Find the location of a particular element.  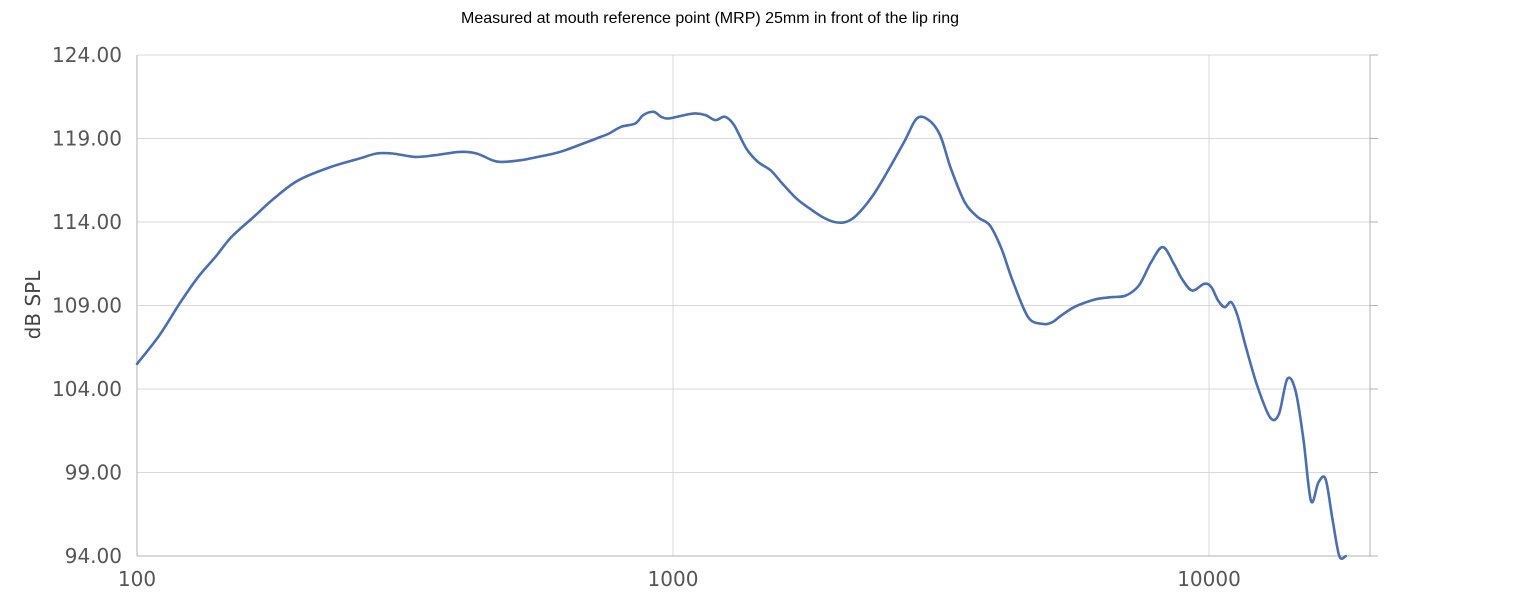

y-tick-label: 94.00 is located at coordinates (93, 556).